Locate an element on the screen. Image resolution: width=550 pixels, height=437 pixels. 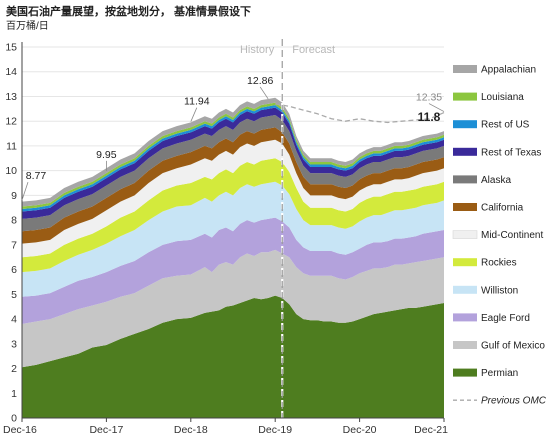
y-tick-label: 4 is located at coordinates (14, 320).